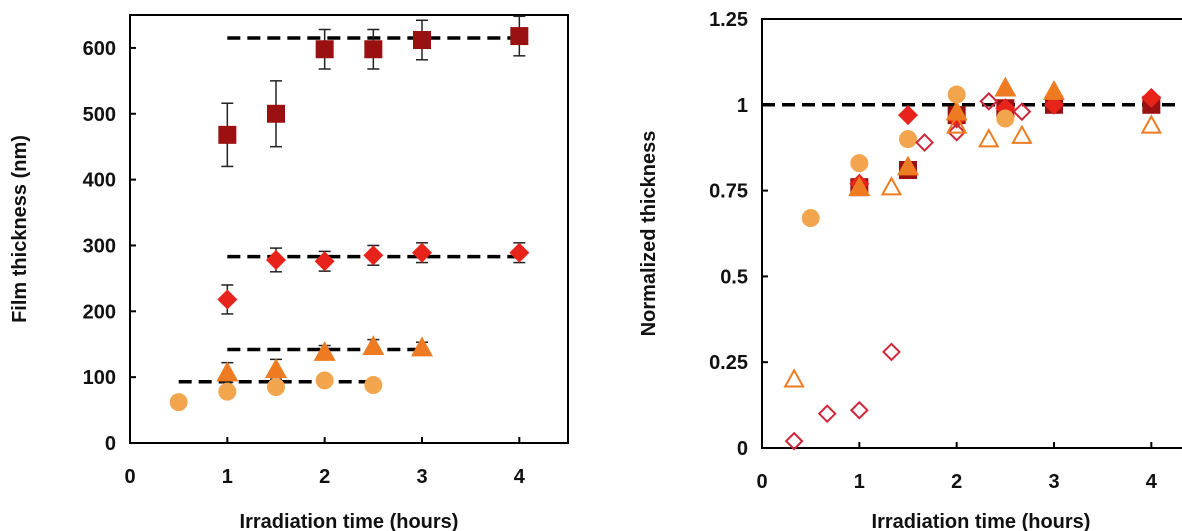 The image size is (1182, 531). I want to click on y-tick-label: 100, so click(99, 378).